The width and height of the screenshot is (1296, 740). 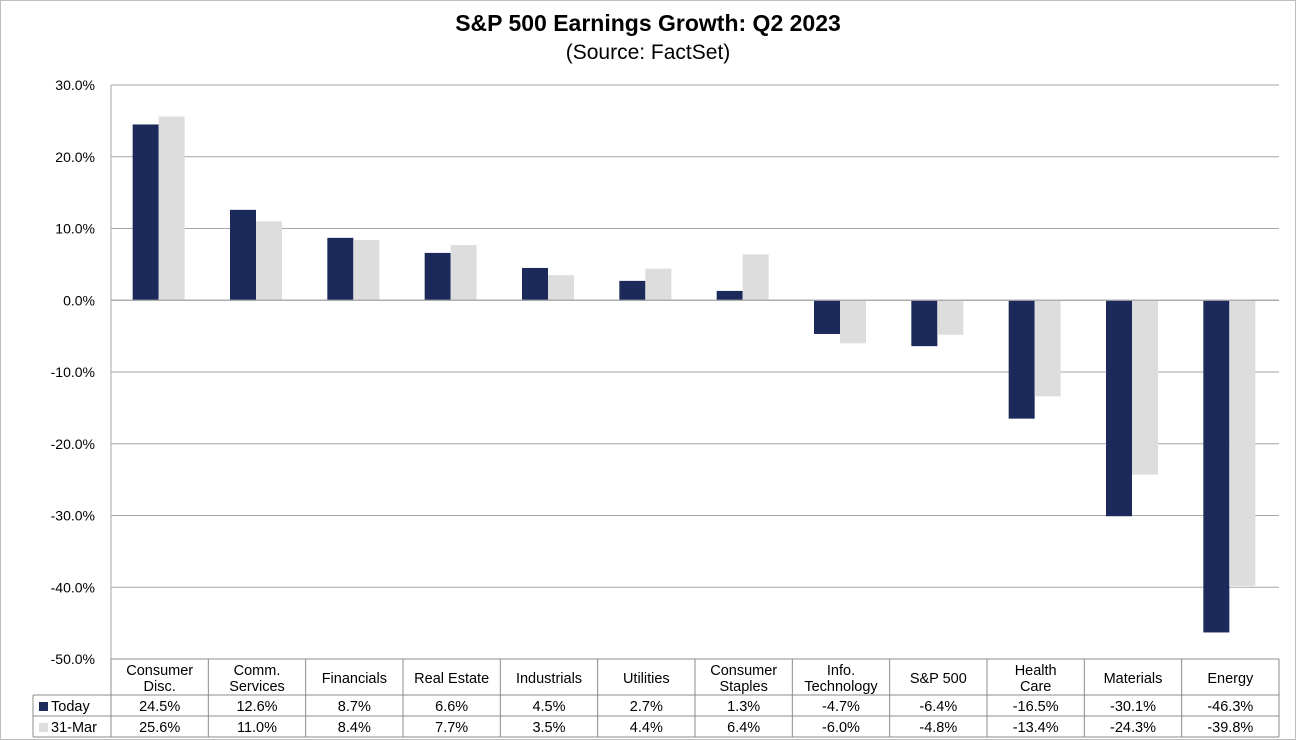 I want to click on category-label: Industrials, so click(x=549, y=679).